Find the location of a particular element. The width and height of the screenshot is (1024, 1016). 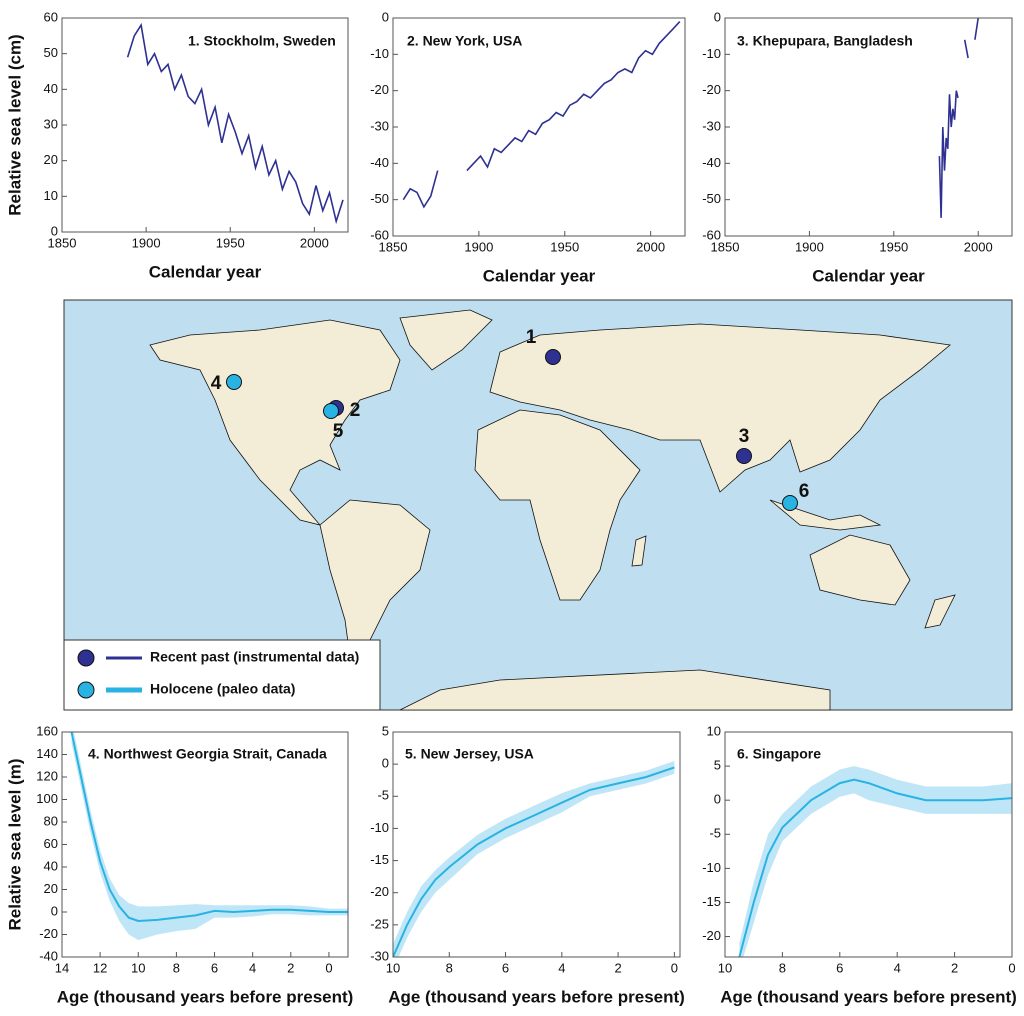

south-america is located at coordinates (375, 586).